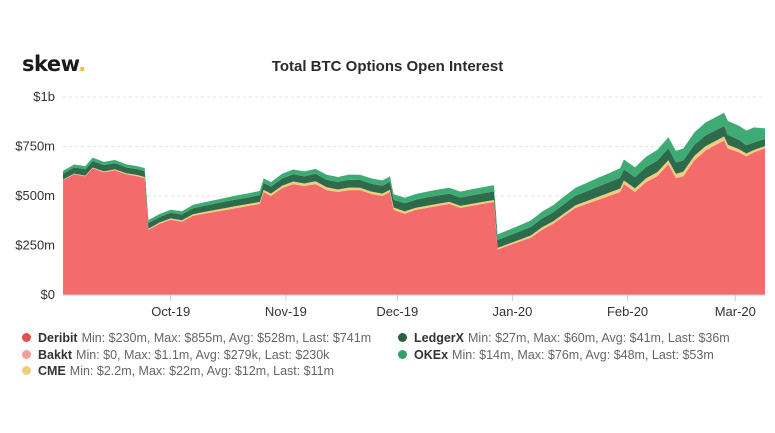 The height and width of the screenshot is (433, 775). I want to click on x-tick-label: Nov-19, so click(286, 311).